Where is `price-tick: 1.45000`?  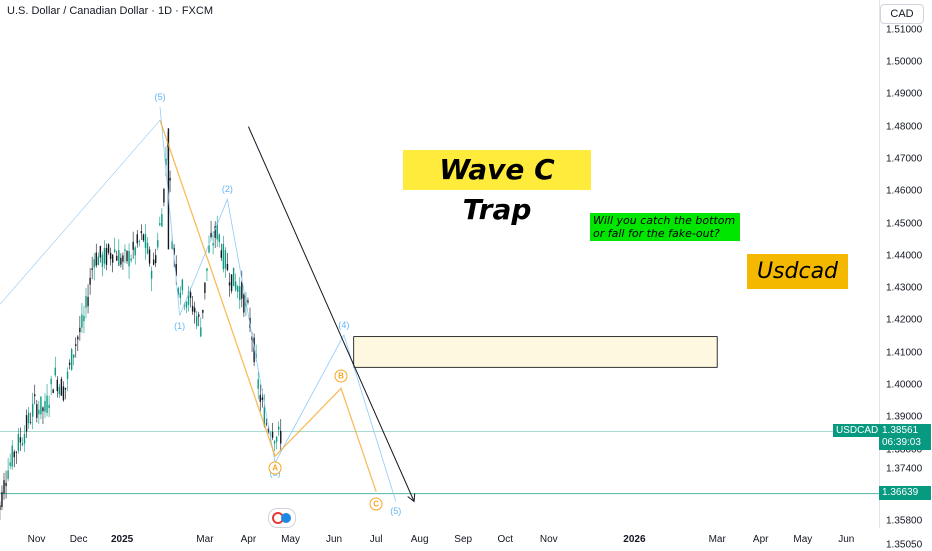 price-tick: 1.45000 is located at coordinates (904, 224).